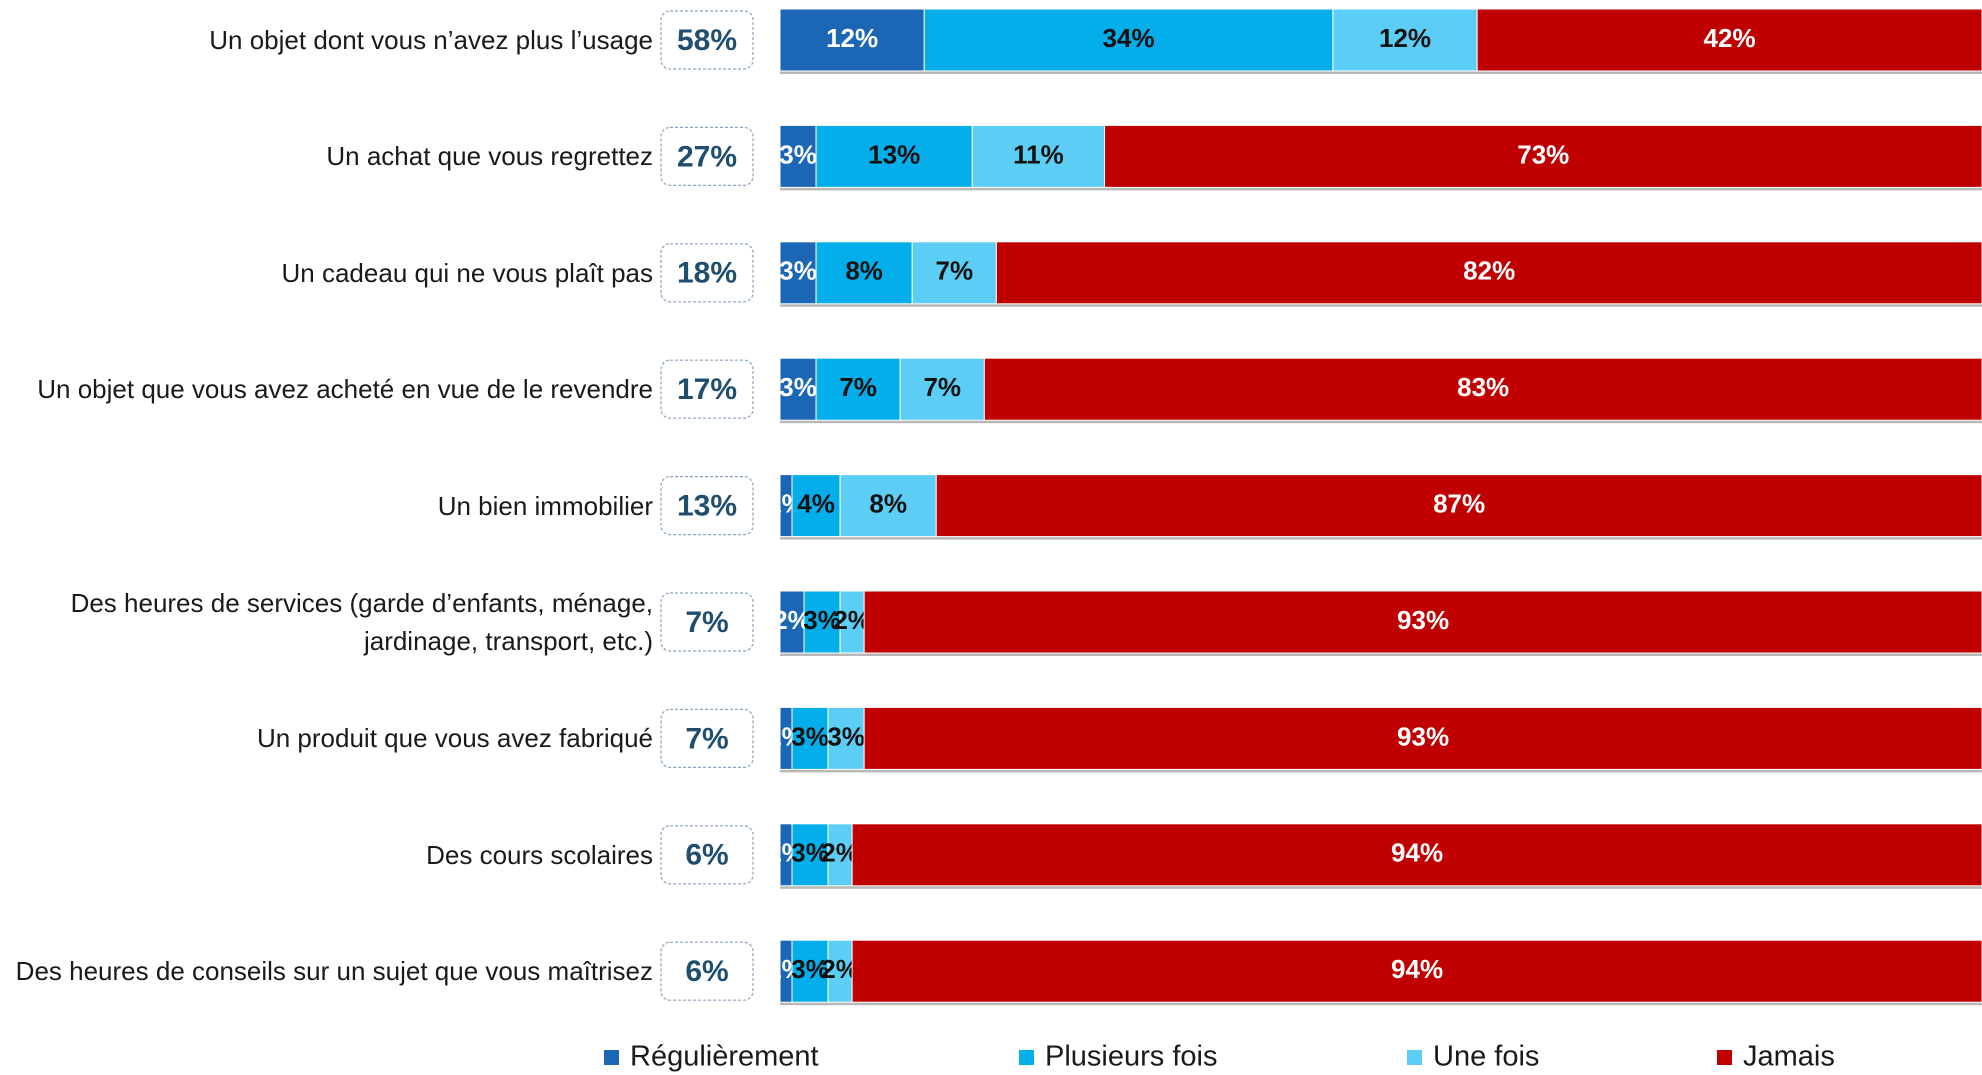 The height and width of the screenshot is (1075, 1982). What do you see at coordinates (431, 40) in the screenshot?
I see `category-label: Un objet dont vous n’avez plus l’usage` at bounding box center [431, 40].